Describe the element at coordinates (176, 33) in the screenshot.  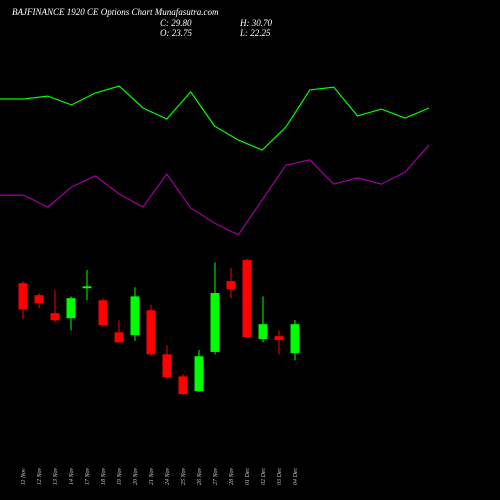
I see `open-label: O: 23.75` at that location.